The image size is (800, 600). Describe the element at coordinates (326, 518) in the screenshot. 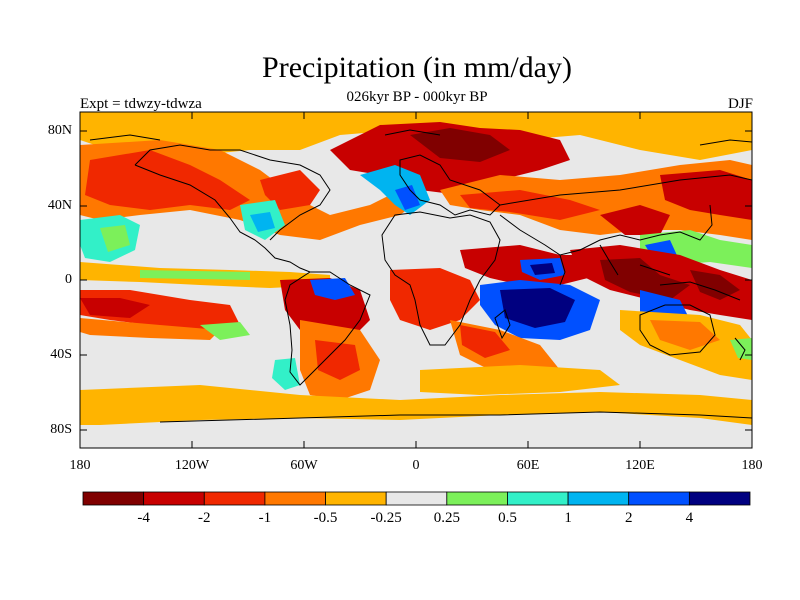

I see `colorbar-label: -0.5` at that location.